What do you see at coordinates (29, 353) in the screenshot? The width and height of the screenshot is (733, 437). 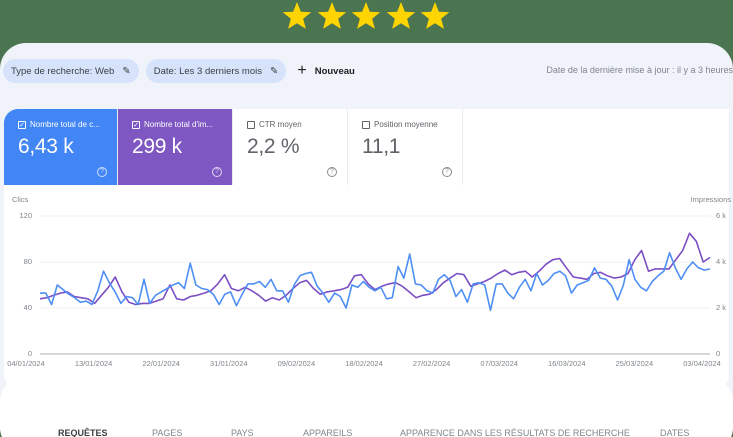 I see `y-tick-left: 0` at bounding box center [29, 353].